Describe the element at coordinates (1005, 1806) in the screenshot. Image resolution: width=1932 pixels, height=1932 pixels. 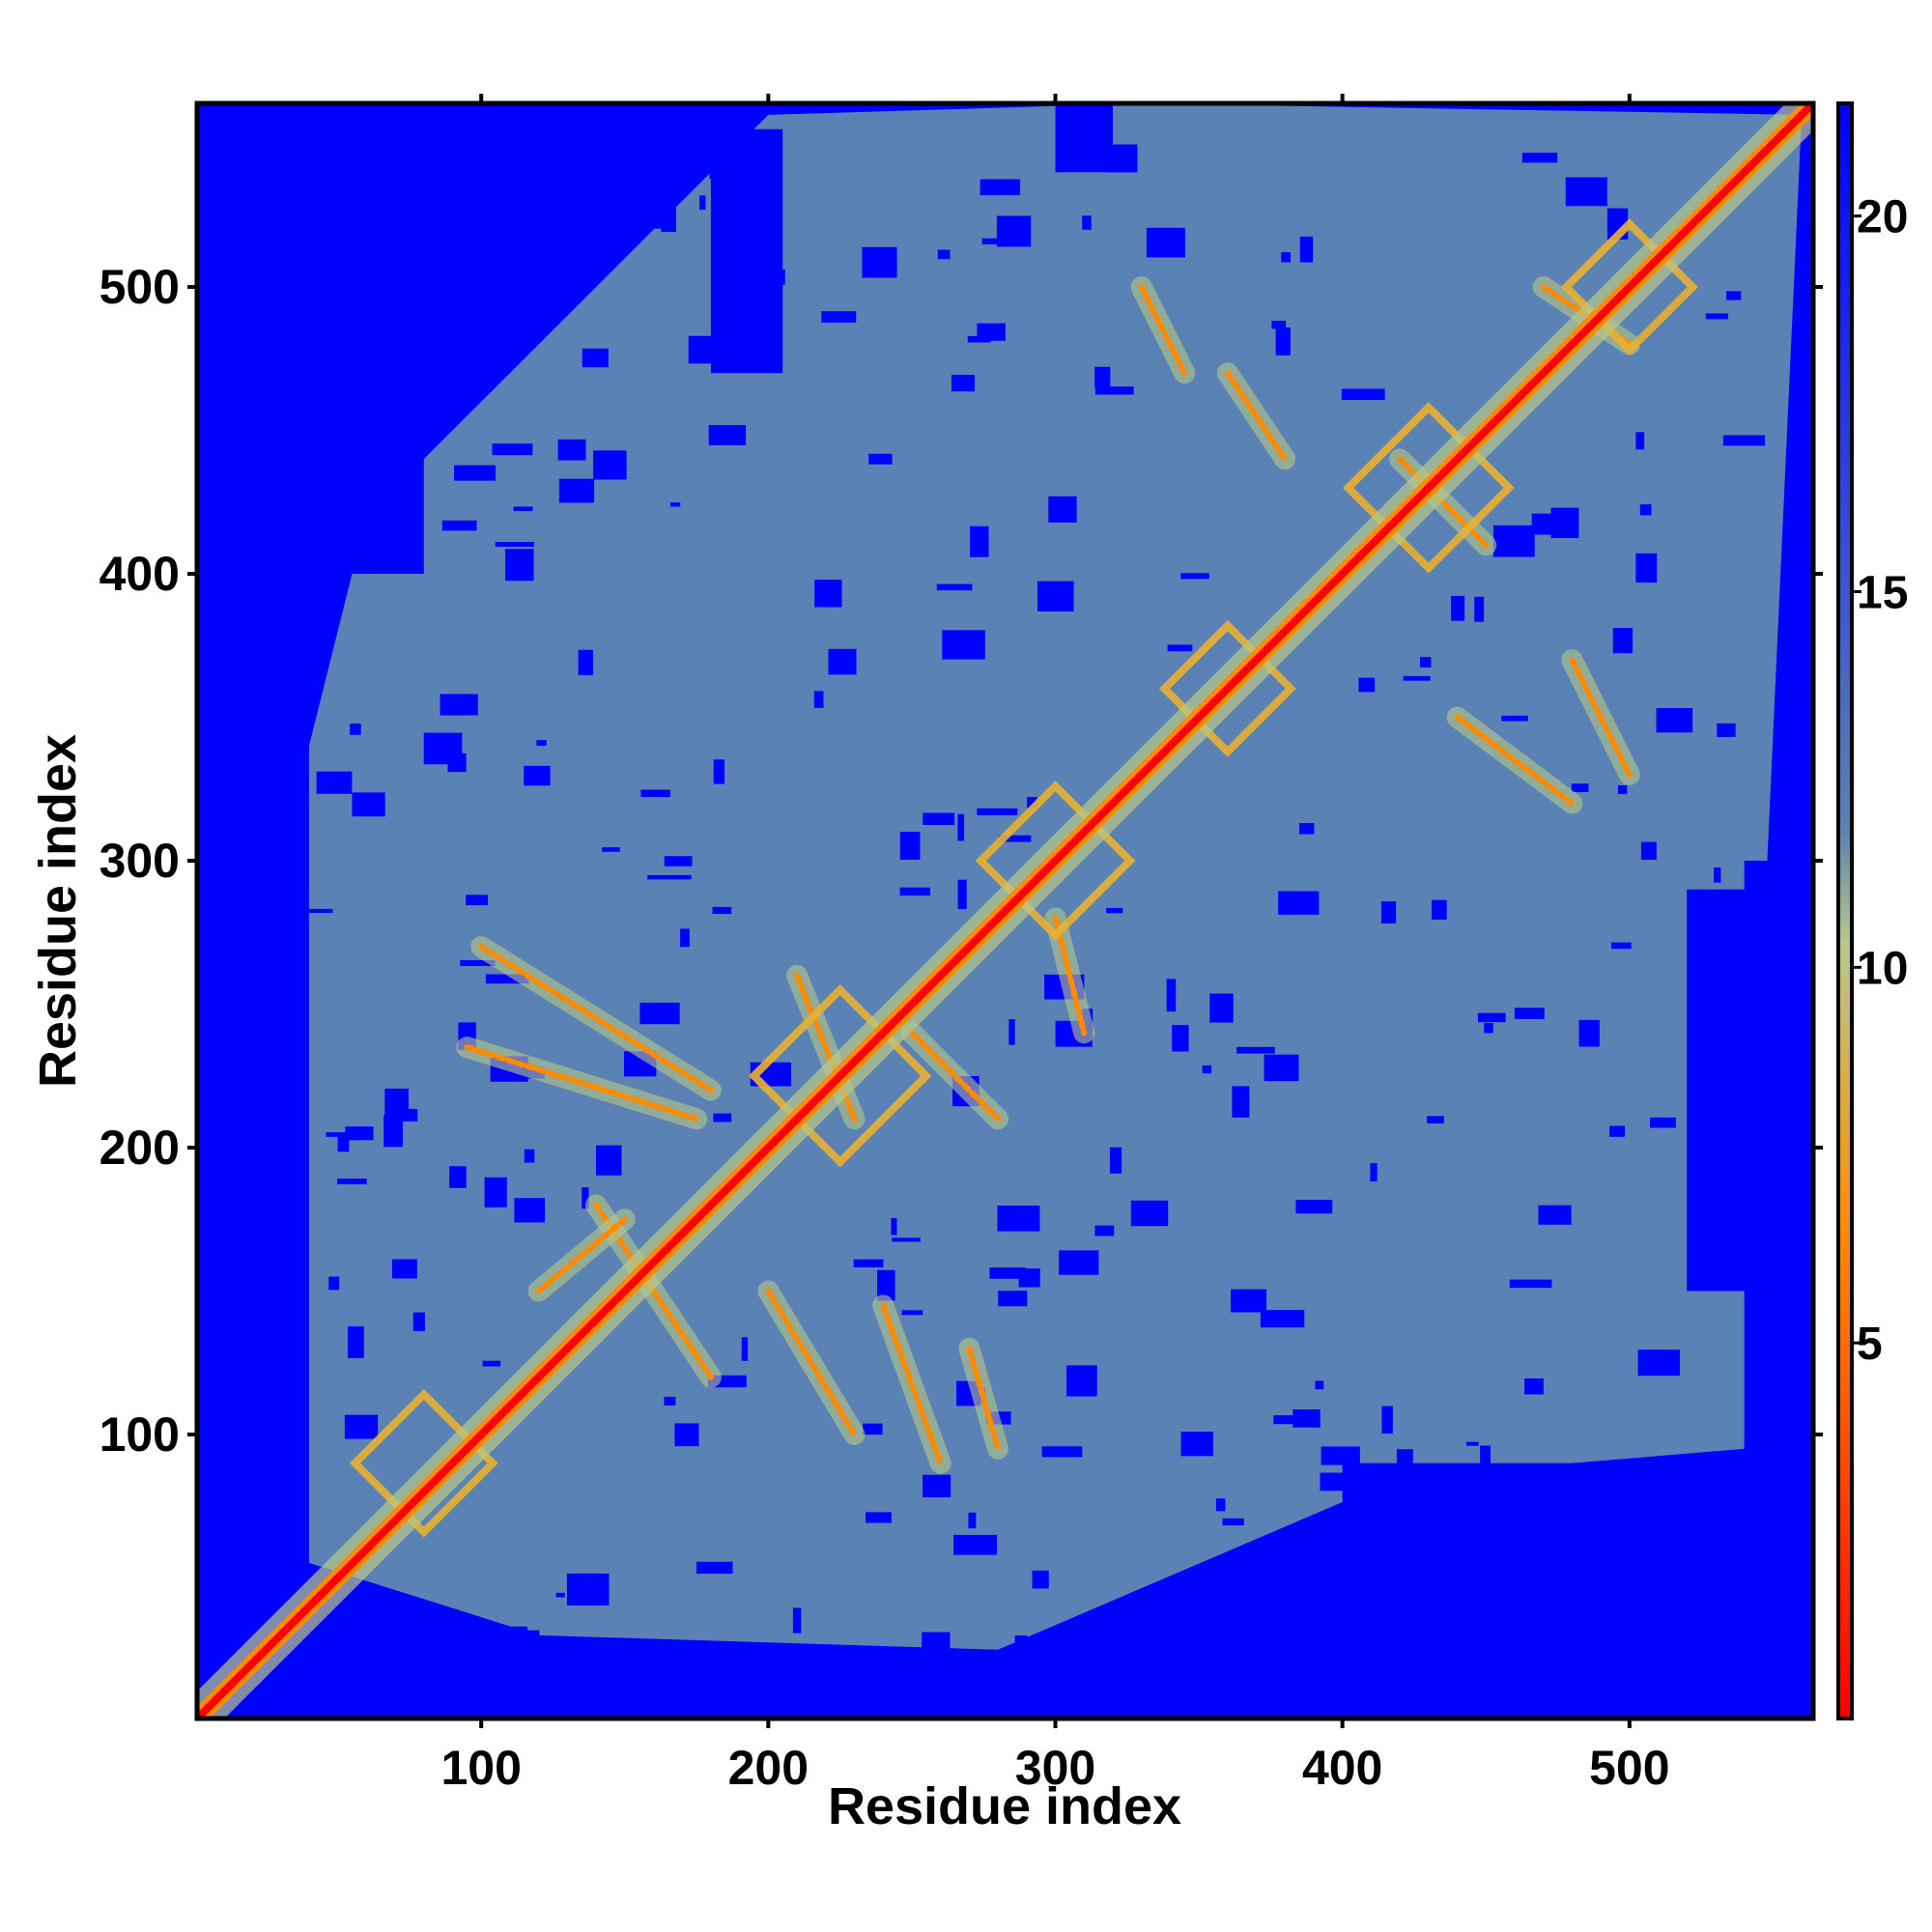
I see `x-axis-title: Residue index` at that location.